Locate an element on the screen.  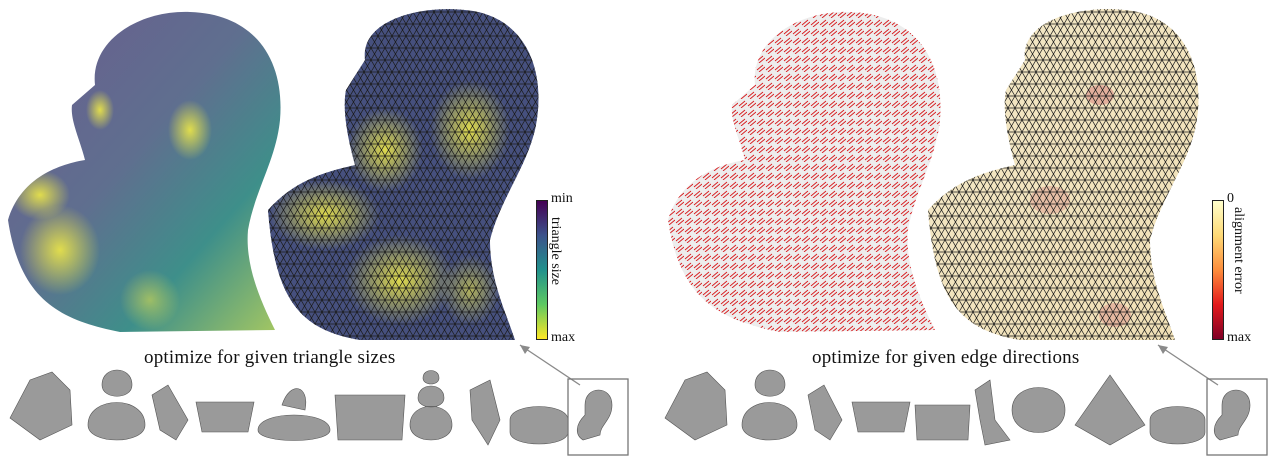
thumb-bone is located at coordinates (170, 412).